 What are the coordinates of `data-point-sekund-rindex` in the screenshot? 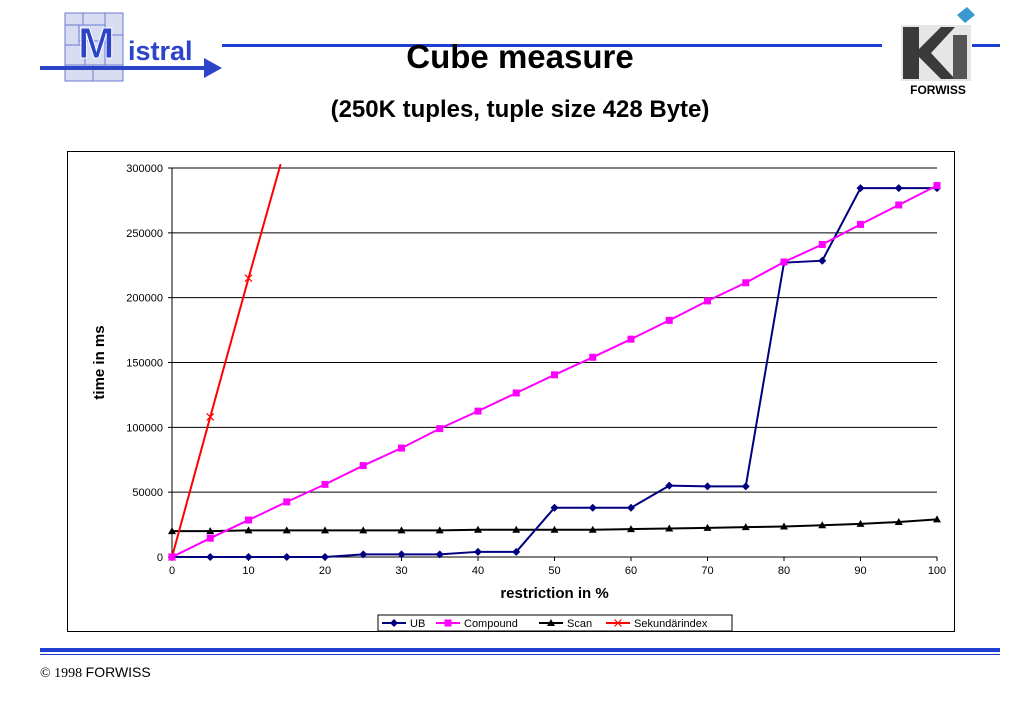 It's located at (210, 417).